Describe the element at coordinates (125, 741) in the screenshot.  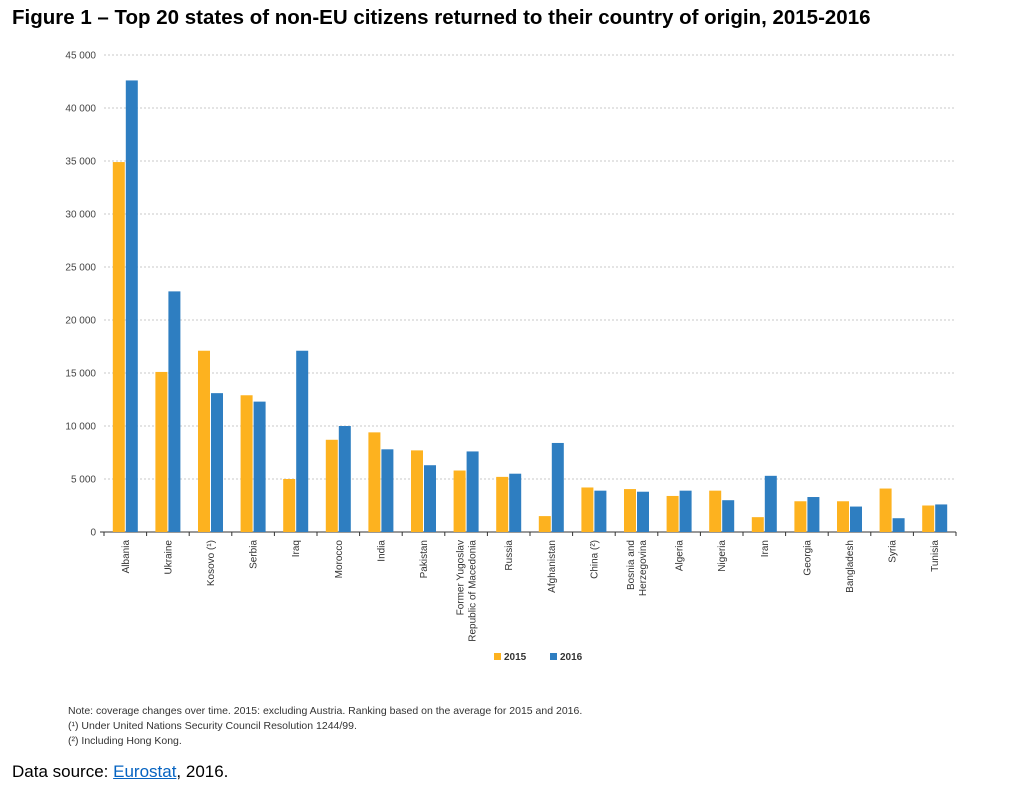
I see `note-china: (²) Including Hong Kong.` at that location.